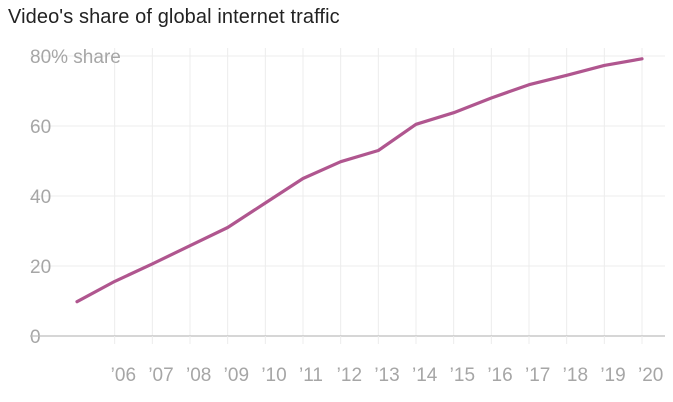 Image resolution: width=673 pixels, height=402 pixels. What do you see at coordinates (40, 197) in the screenshot?
I see `y-tick-label-40: 40` at bounding box center [40, 197].